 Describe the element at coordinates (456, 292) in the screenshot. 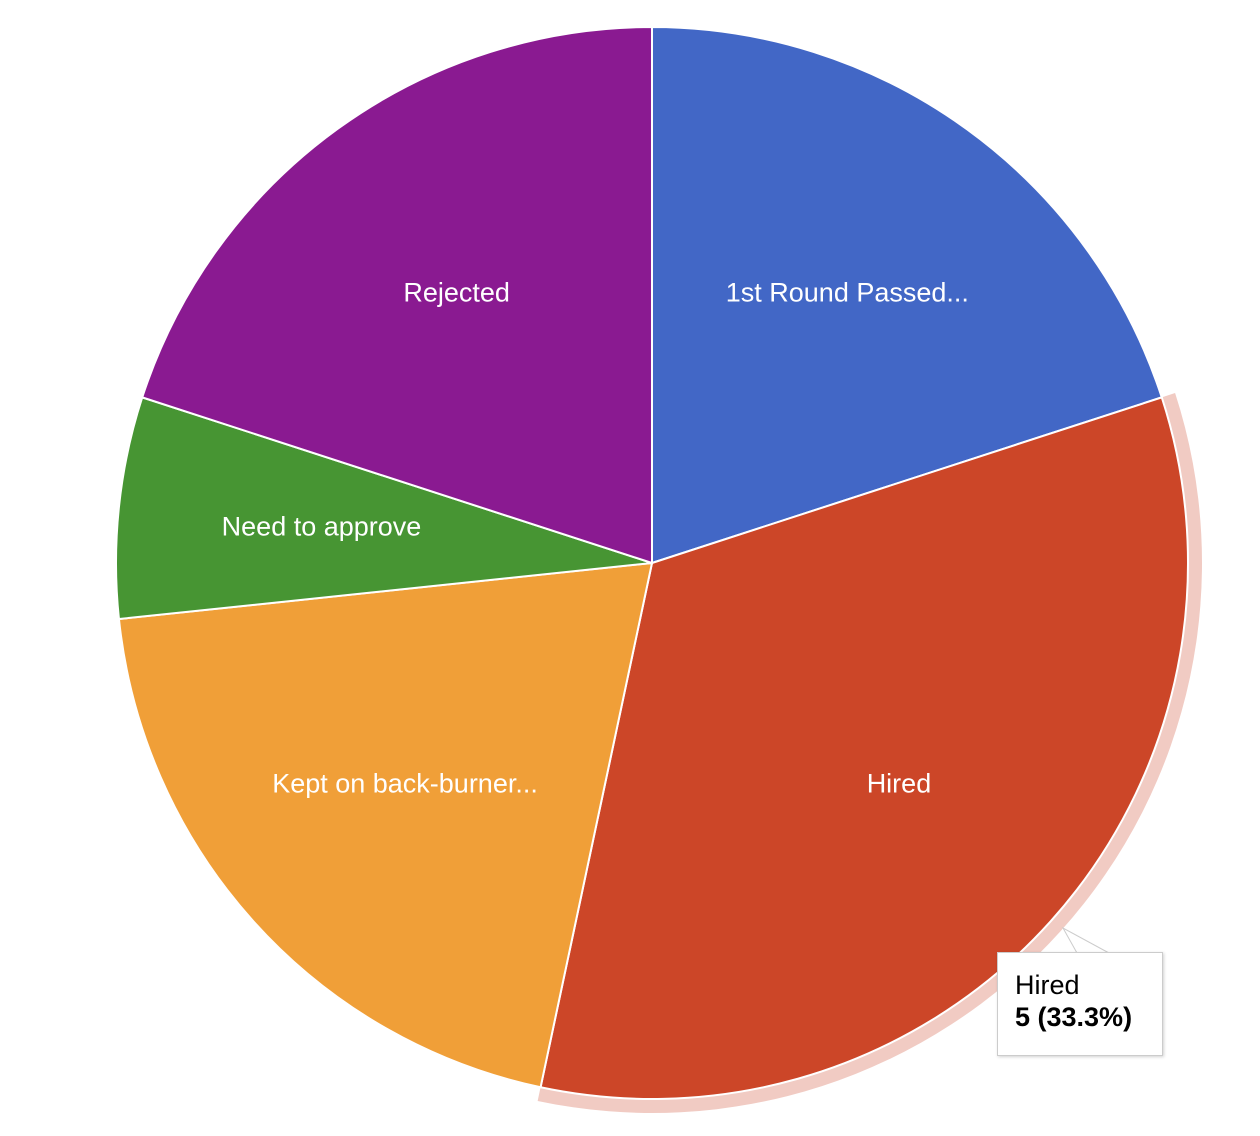

I see `slice-label-rejected: Rejected` at that location.